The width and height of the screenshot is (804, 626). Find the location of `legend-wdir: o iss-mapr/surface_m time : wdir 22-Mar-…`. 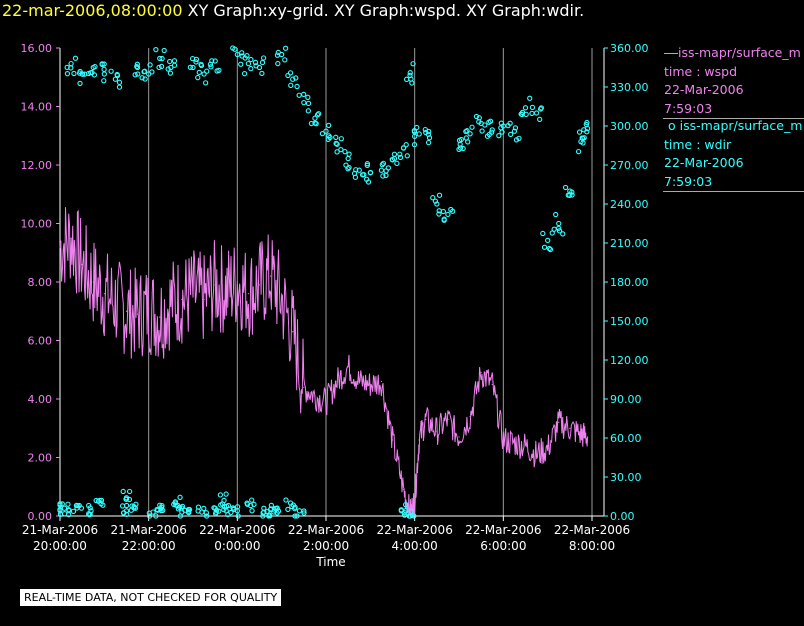

legend-wdir: o iss-mapr/surface_m time : wdir 22-Mar-… is located at coordinates (733, 154).